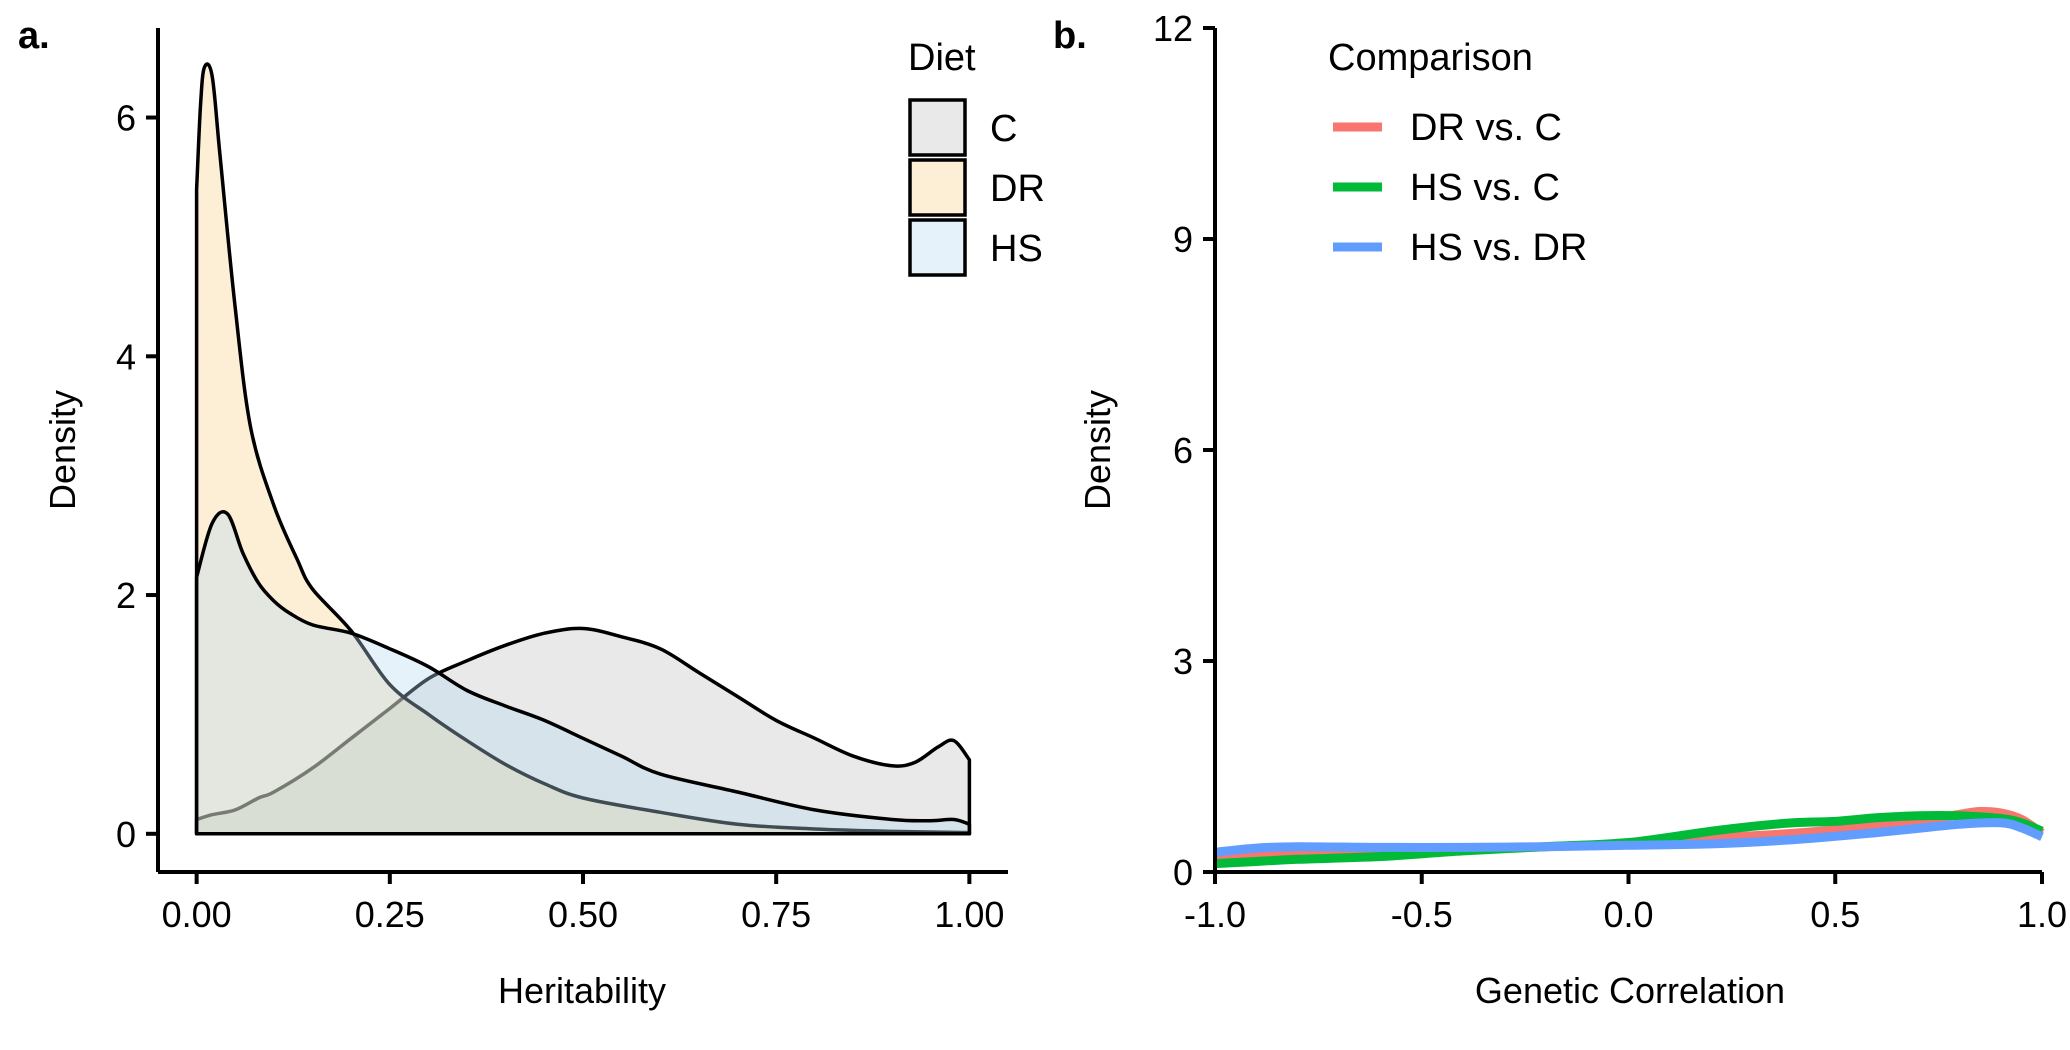 This screenshot has height=1050, width=2070. Describe the element at coordinates (1097, 450) in the screenshot. I see `panel-b-y-axis-title: Density` at that location.